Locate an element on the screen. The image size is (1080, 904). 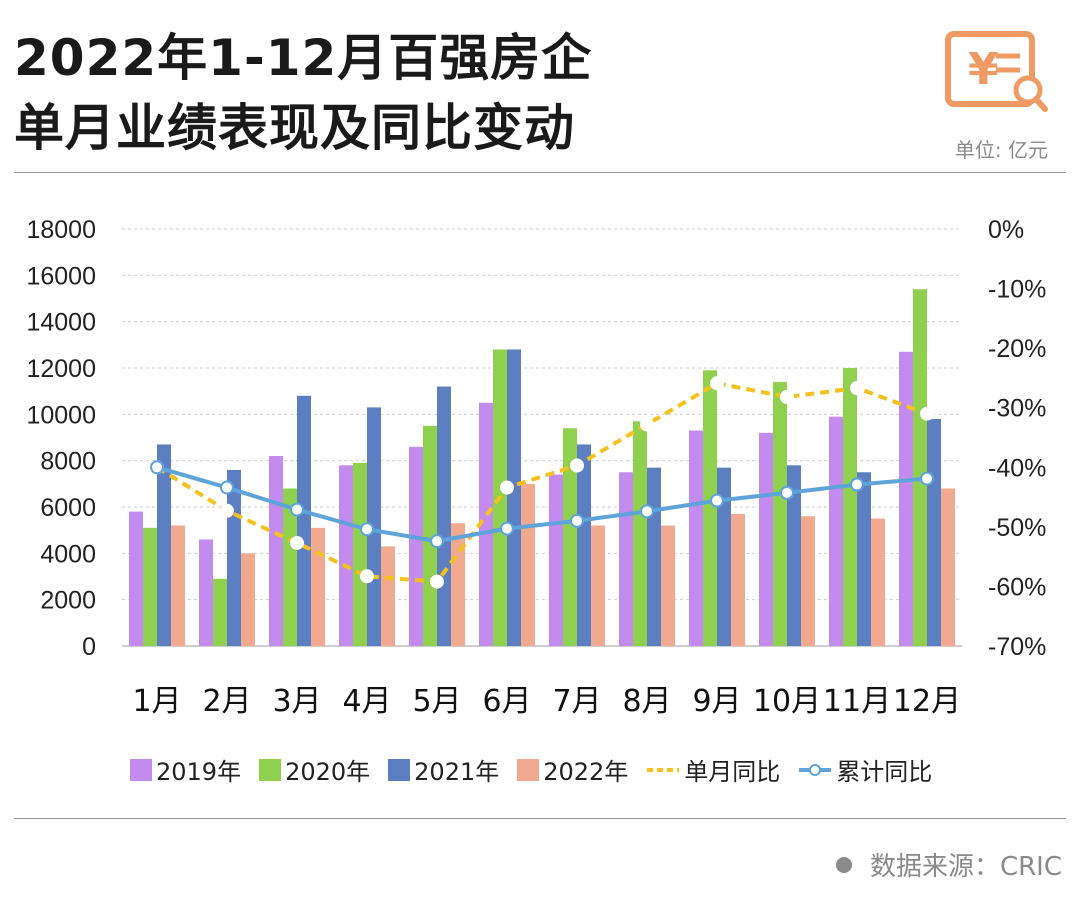
page-subtitle: 单月业绩表现及同比变动 is located at coordinates (294, 128).